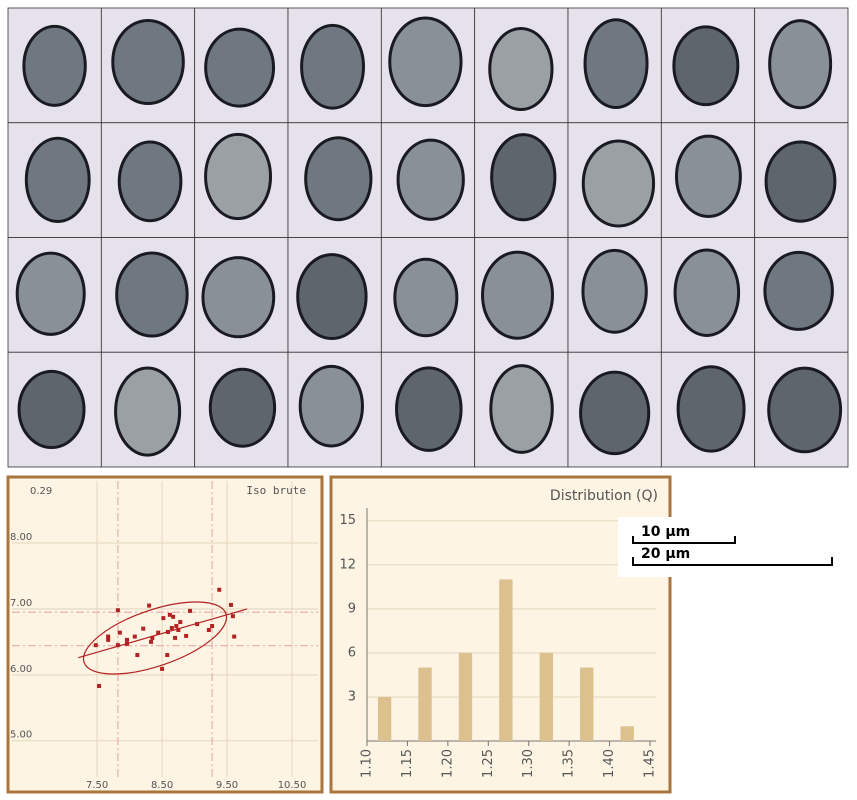 The image size is (857, 800). Describe the element at coordinates (21, 735) in the screenshot. I see `y-tick-label: 5.00` at that location.